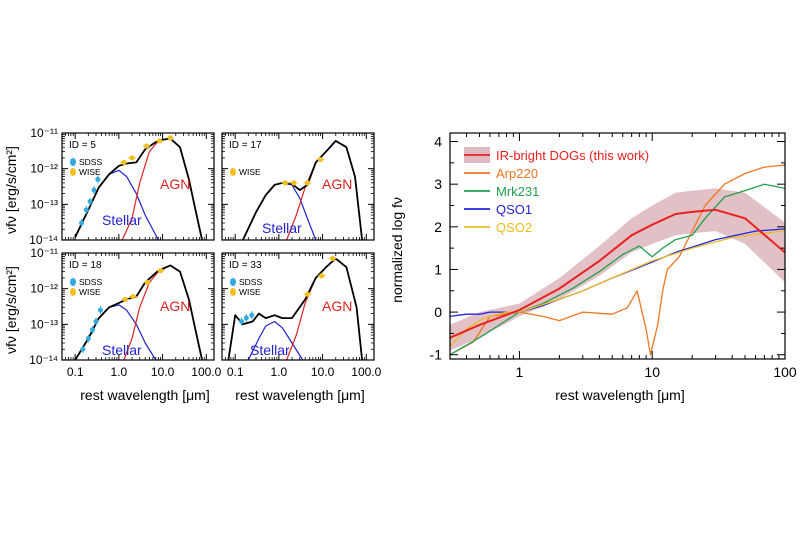 Image resolution: width=800 pixels, height=533 pixels. I want to click on panel-id-label: ID = 5, so click(82, 145).